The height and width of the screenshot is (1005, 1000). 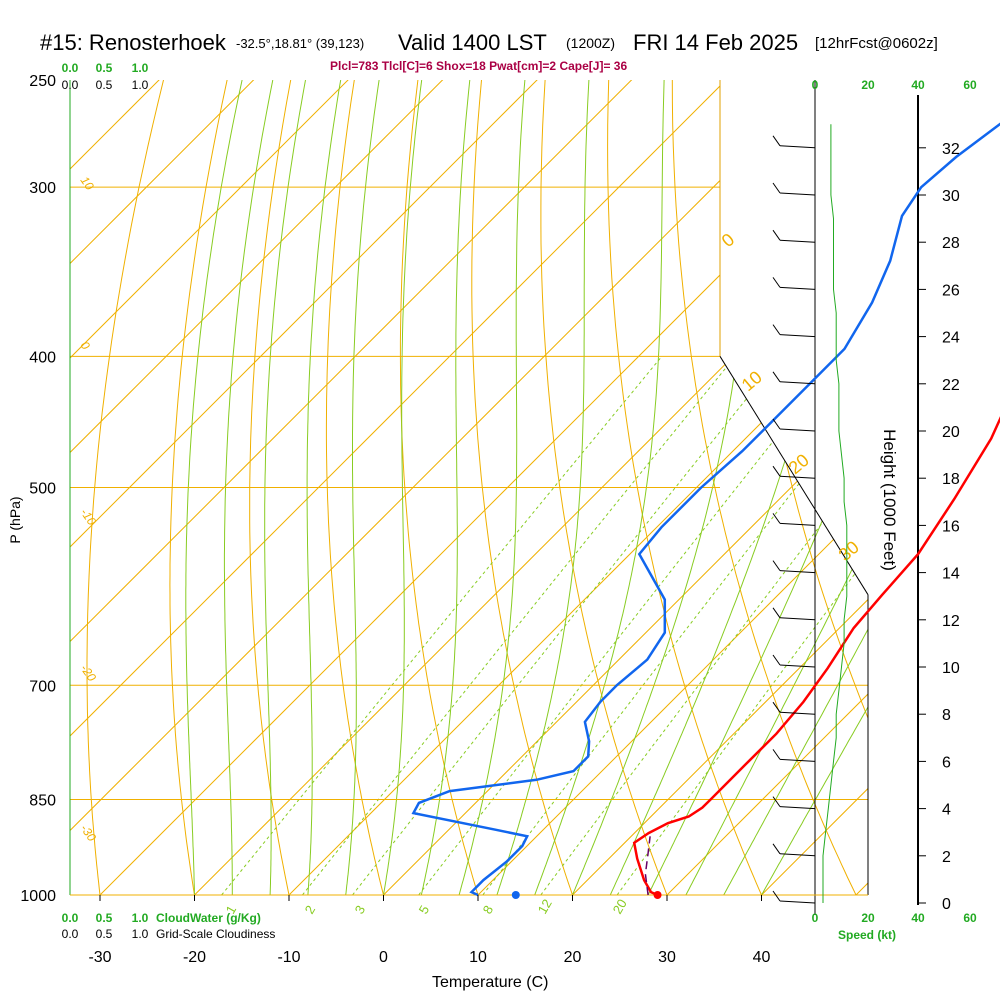 I want to click on mixing-ratio-label: 8, so click(x=488, y=910).